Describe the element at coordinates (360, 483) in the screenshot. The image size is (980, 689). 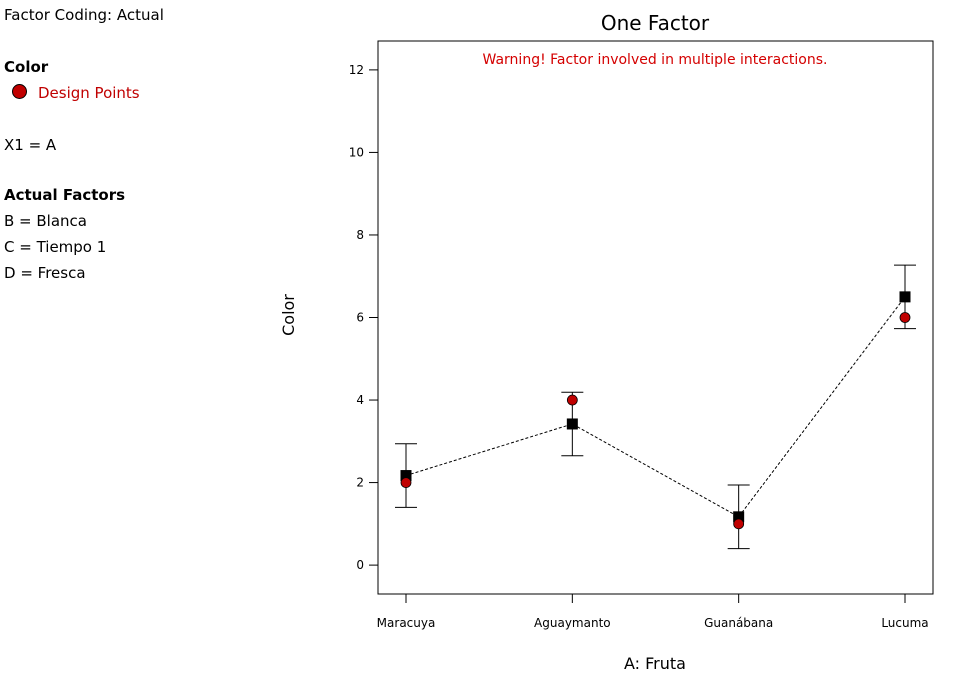
I see `y-tick-label: 2` at that location.